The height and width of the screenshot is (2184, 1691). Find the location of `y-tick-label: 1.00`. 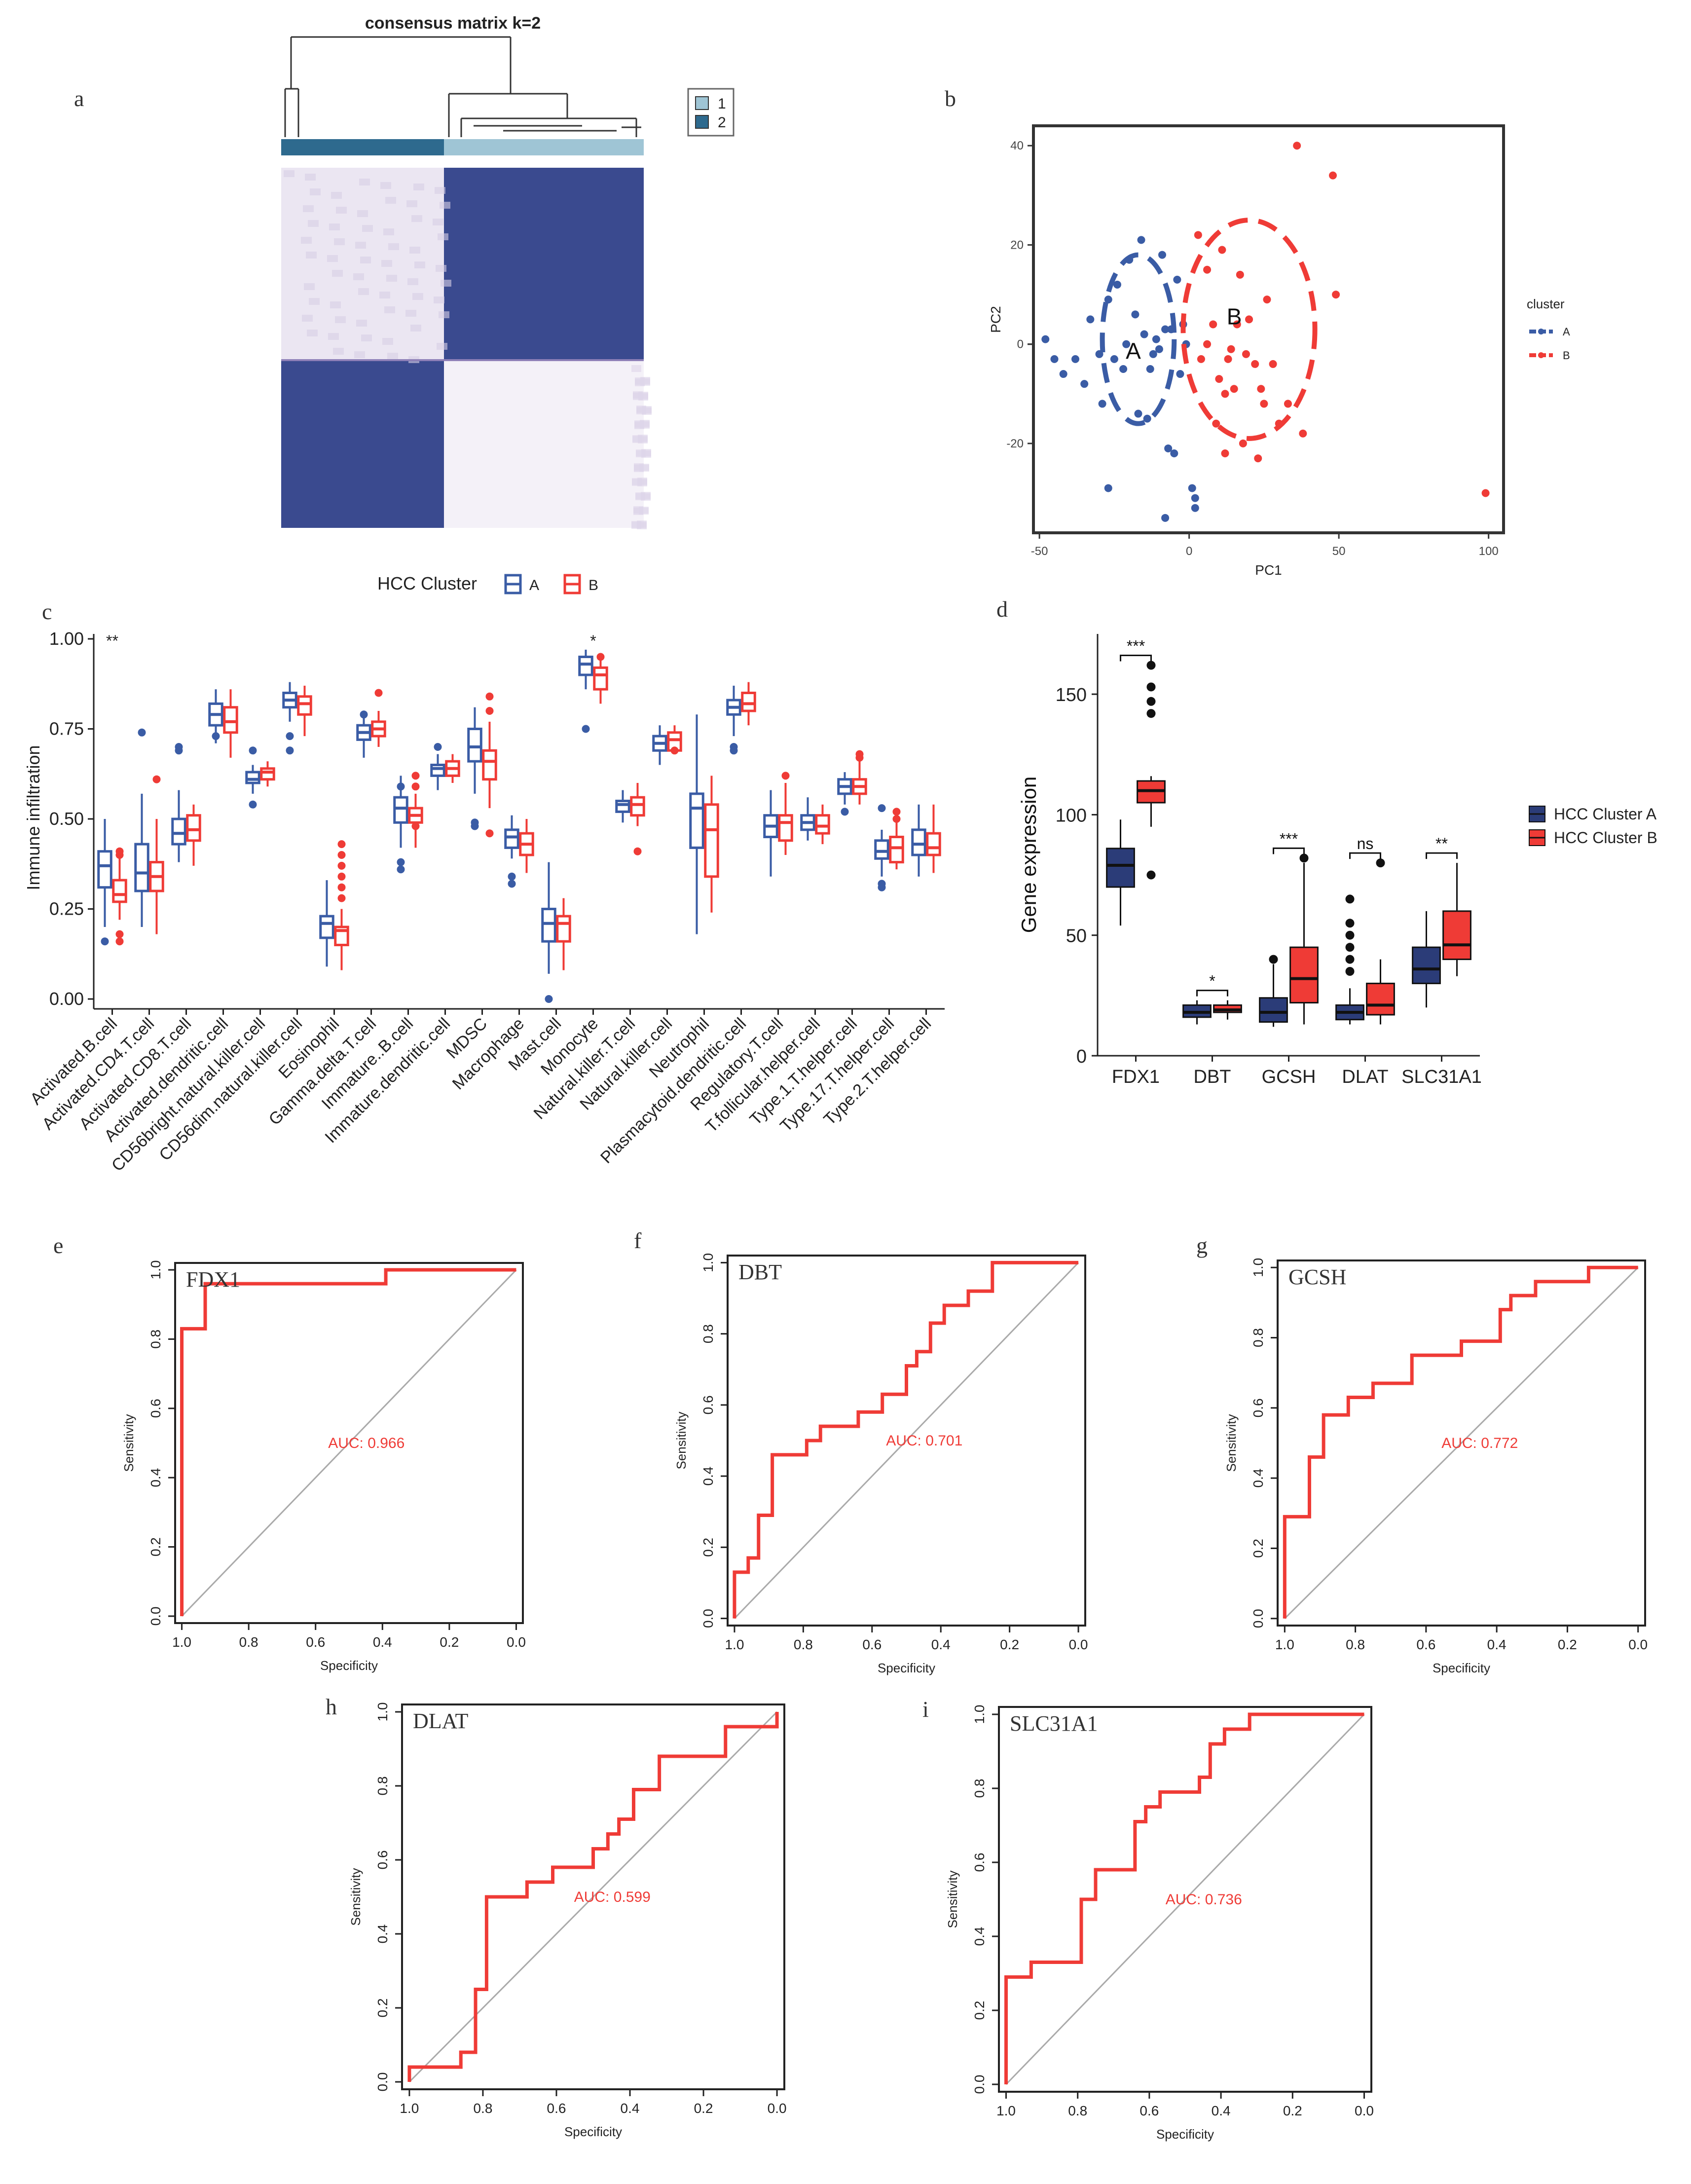

y-tick-label: 1.00 is located at coordinates (66, 639).